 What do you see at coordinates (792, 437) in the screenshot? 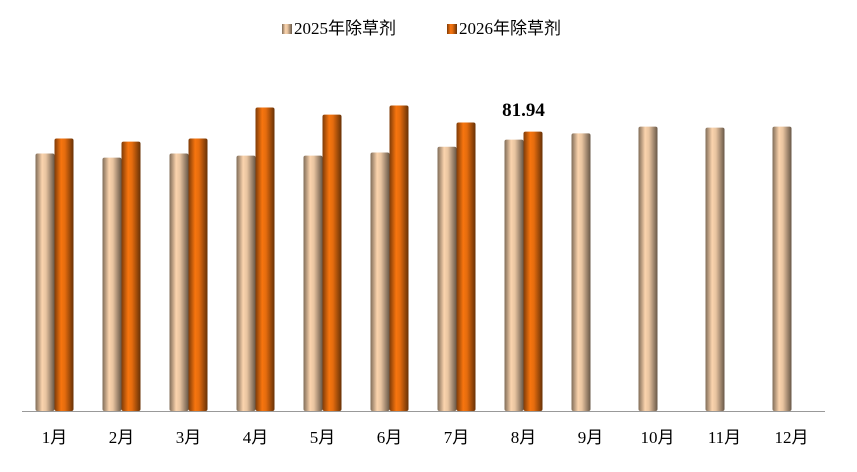
I see `x-tick-label: 12月` at bounding box center [792, 437].